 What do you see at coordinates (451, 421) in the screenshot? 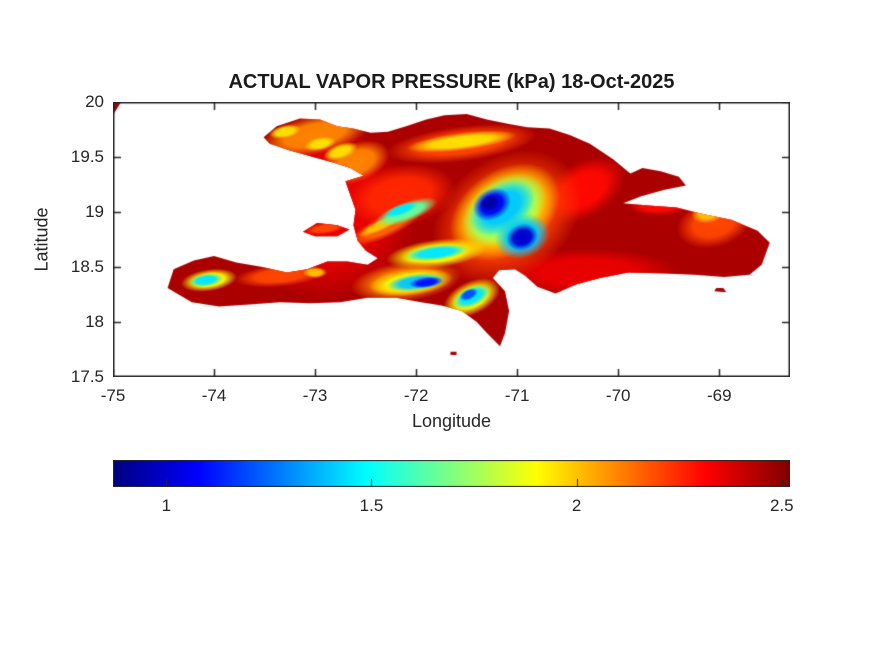
I see `x-axis-label: Longitude` at bounding box center [451, 421].